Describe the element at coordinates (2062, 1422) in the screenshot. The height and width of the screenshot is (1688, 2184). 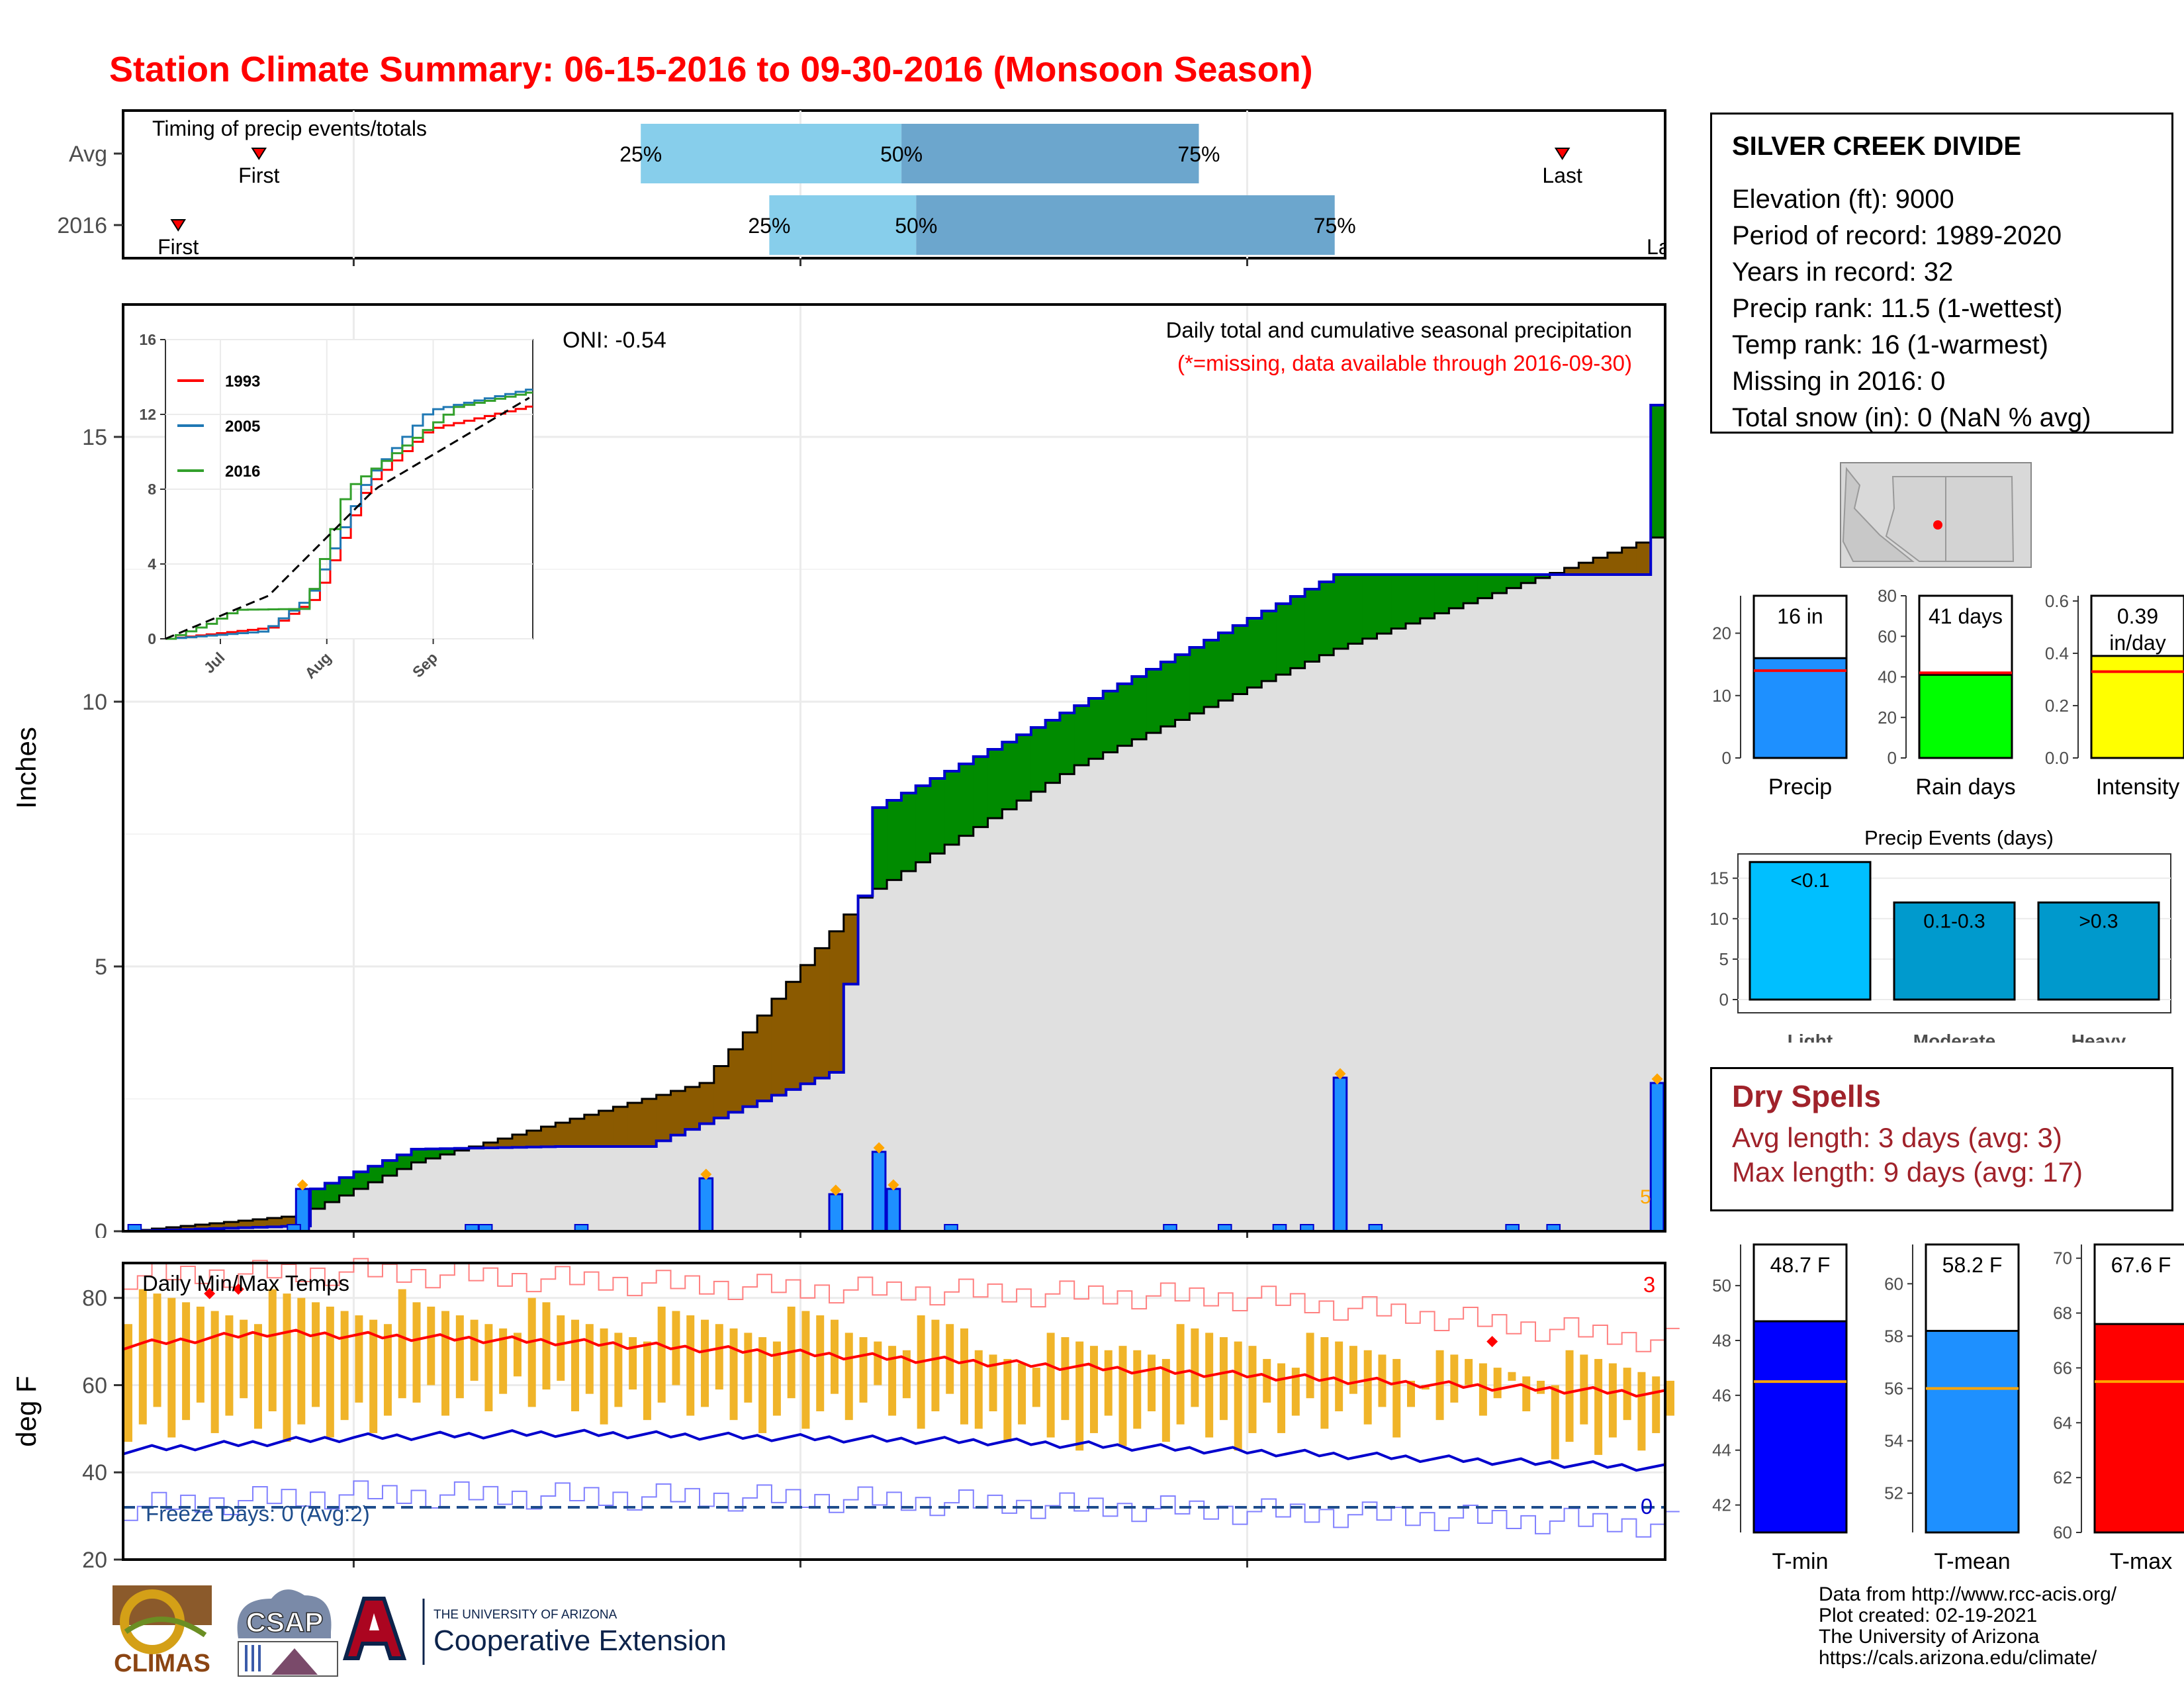
I see `temp-bar-tick-label: 64` at that location.